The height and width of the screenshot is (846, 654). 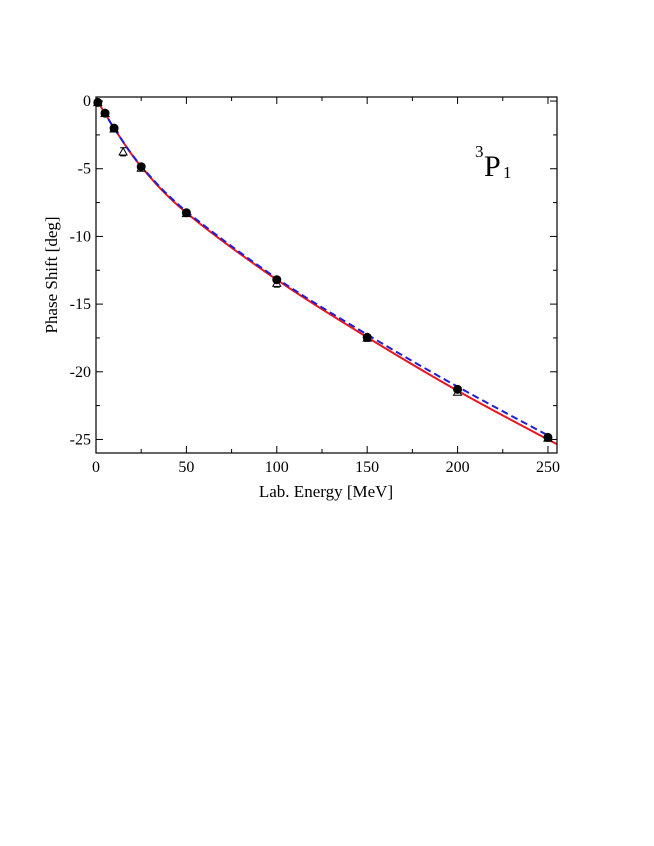 What do you see at coordinates (492, 166) in the screenshot?
I see `annotation-main: P` at bounding box center [492, 166].